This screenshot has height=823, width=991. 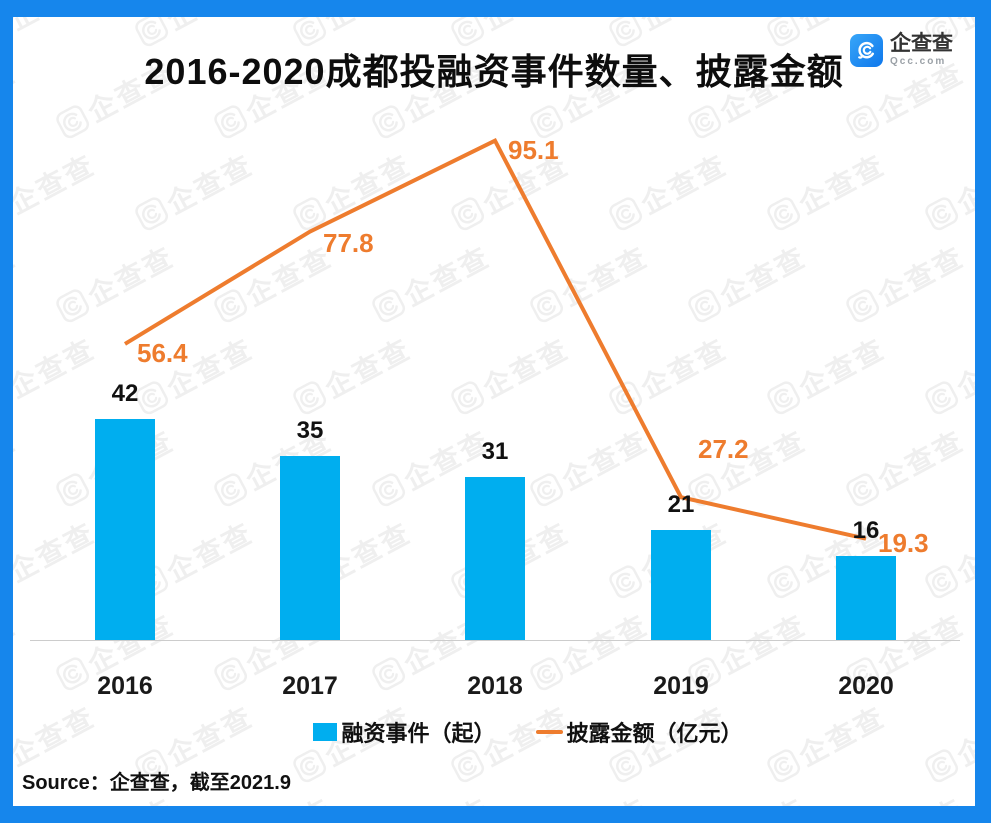 What do you see at coordinates (533, 149) in the screenshot?
I see `line-value-label: 95.1` at bounding box center [533, 149].